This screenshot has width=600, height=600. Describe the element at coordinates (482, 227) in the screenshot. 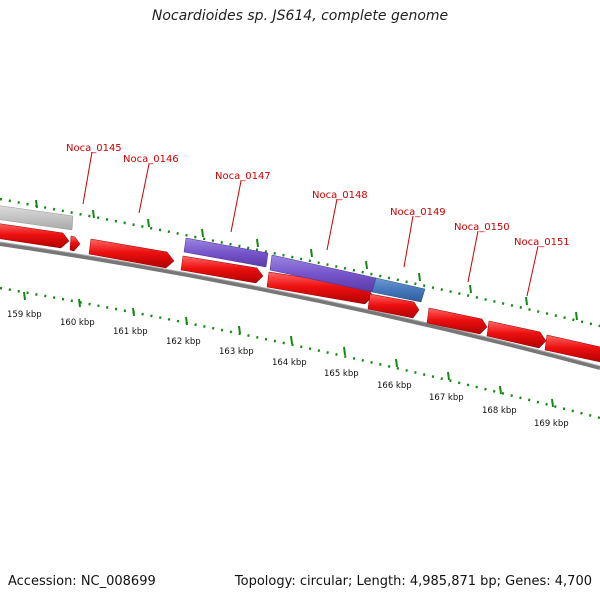

I see `gene-label: Noca_0150` at that location.